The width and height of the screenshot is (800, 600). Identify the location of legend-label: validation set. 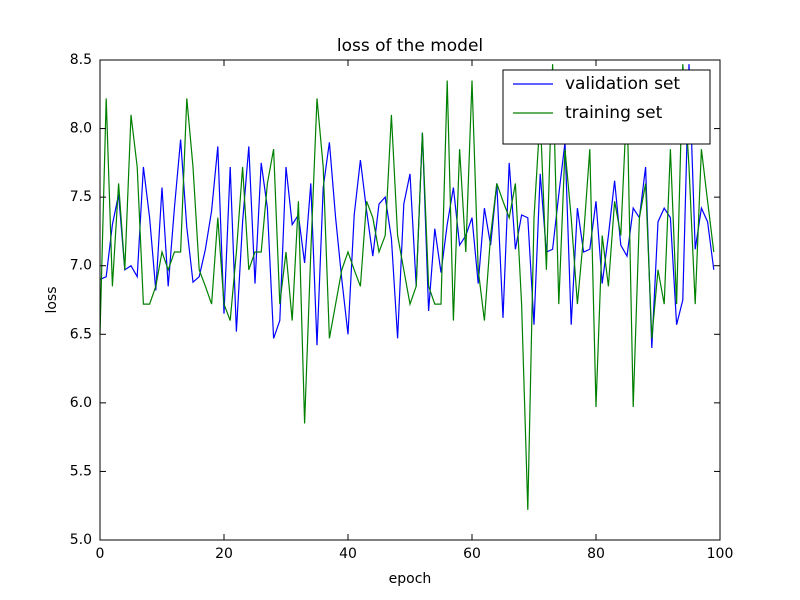
(622, 84).